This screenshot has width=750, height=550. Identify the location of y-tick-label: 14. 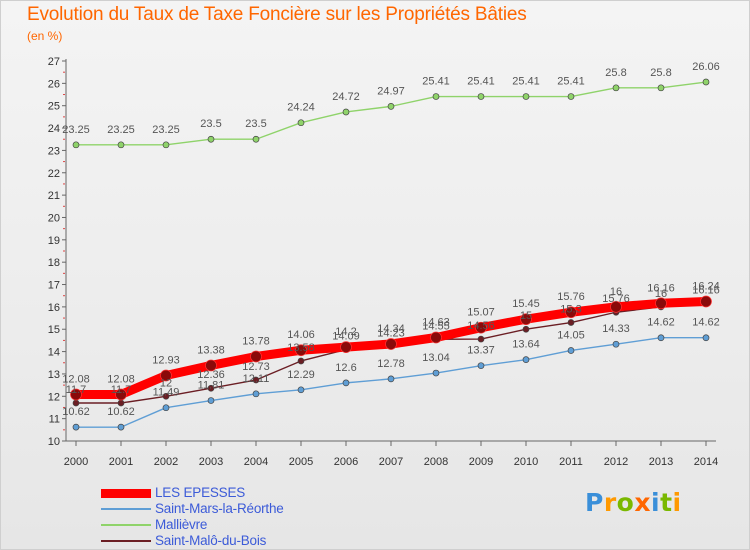
(54, 353).